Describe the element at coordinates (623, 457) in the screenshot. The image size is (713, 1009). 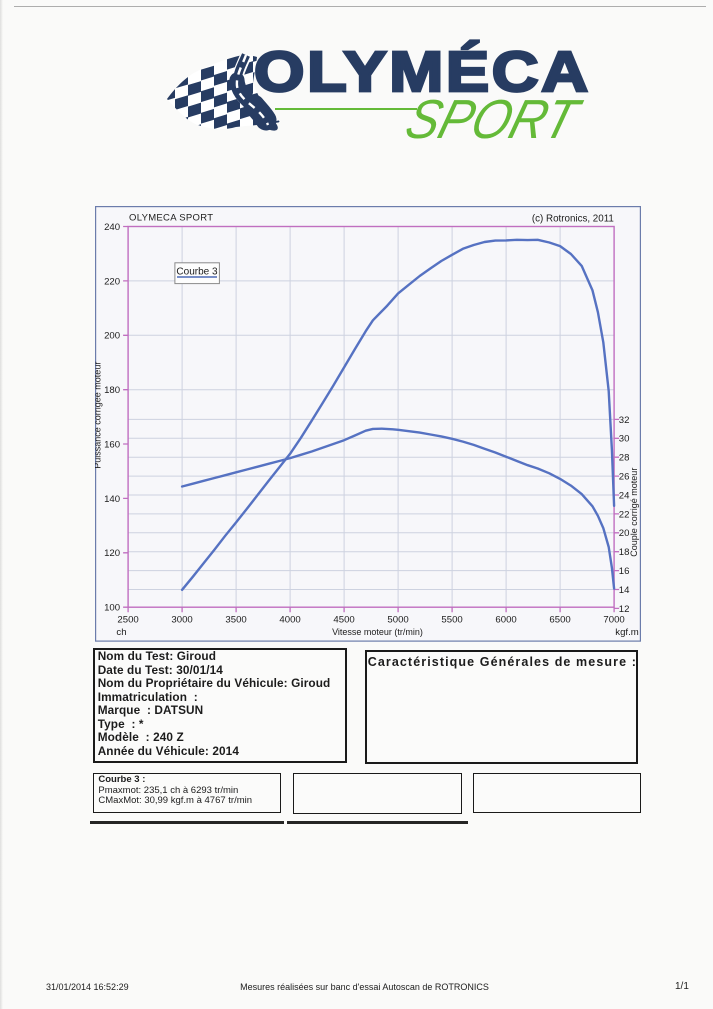
I see `svg-text: 28` at that location.